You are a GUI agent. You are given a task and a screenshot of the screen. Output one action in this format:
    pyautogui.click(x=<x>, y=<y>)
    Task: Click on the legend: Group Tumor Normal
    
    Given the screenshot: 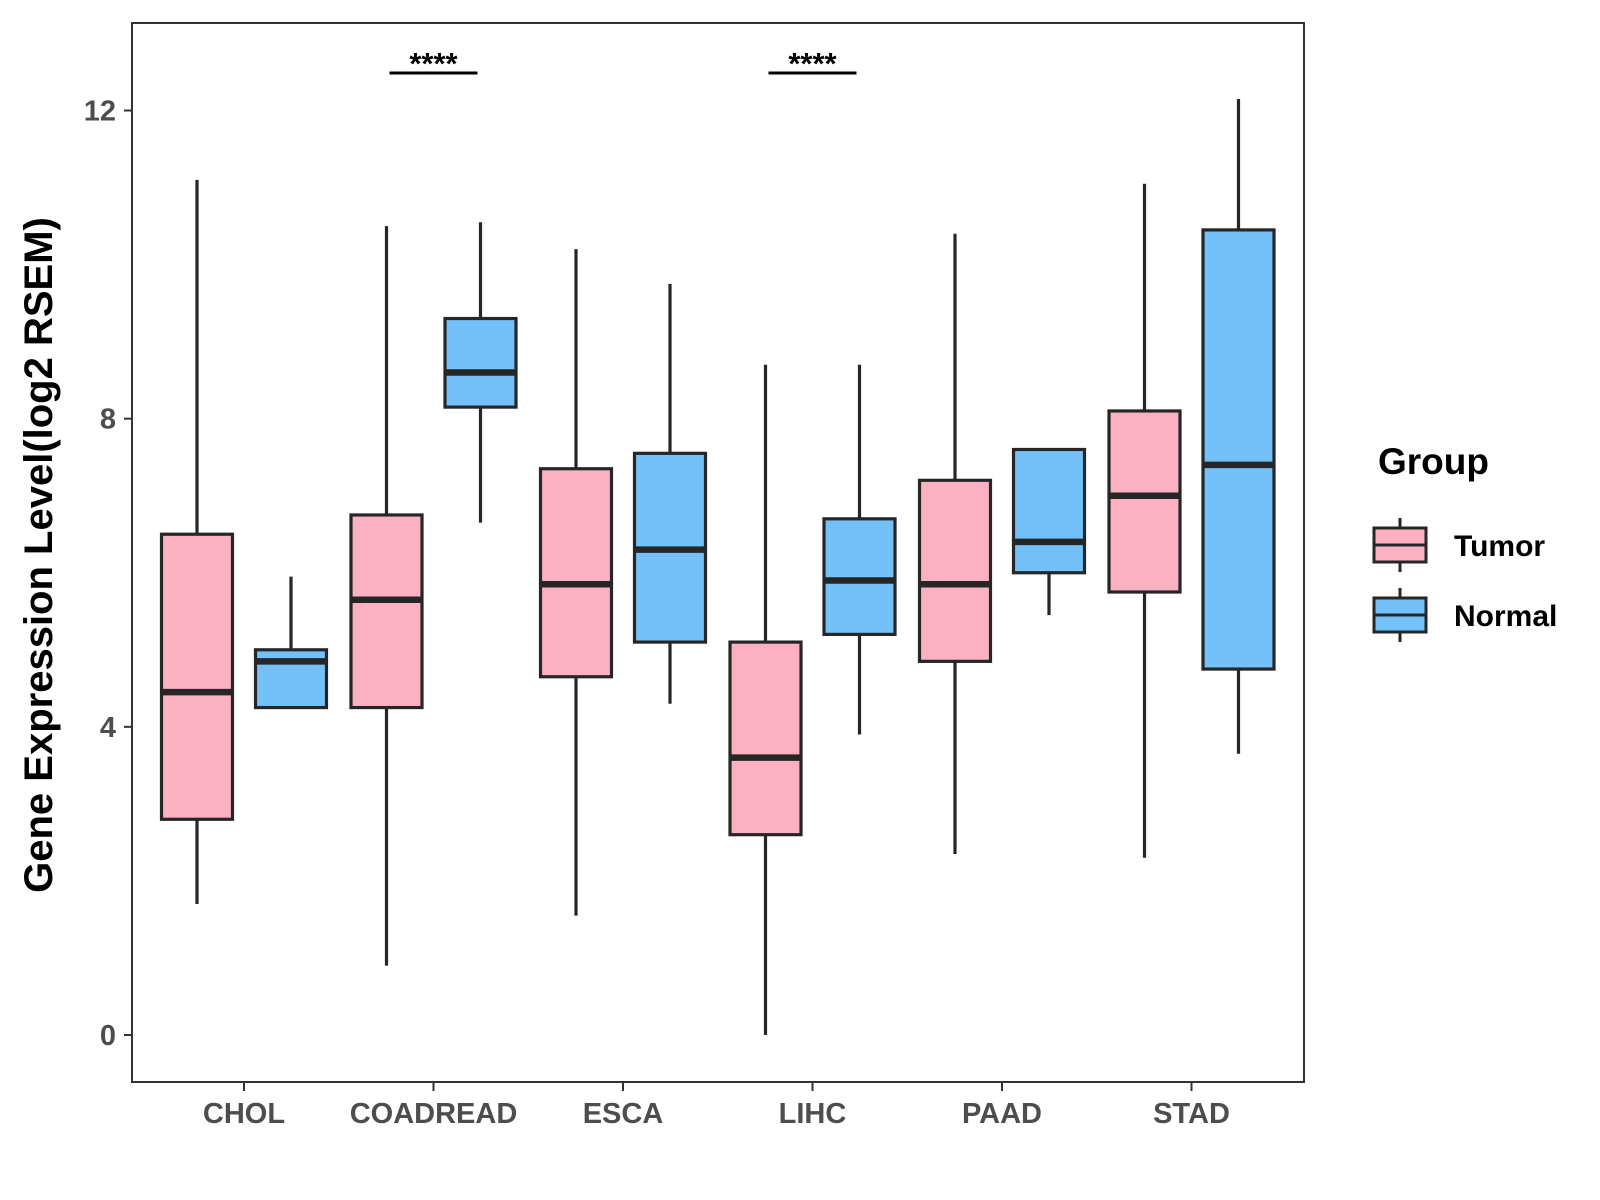 What is the action you would take?
    pyautogui.click(x=1464, y=541)
    